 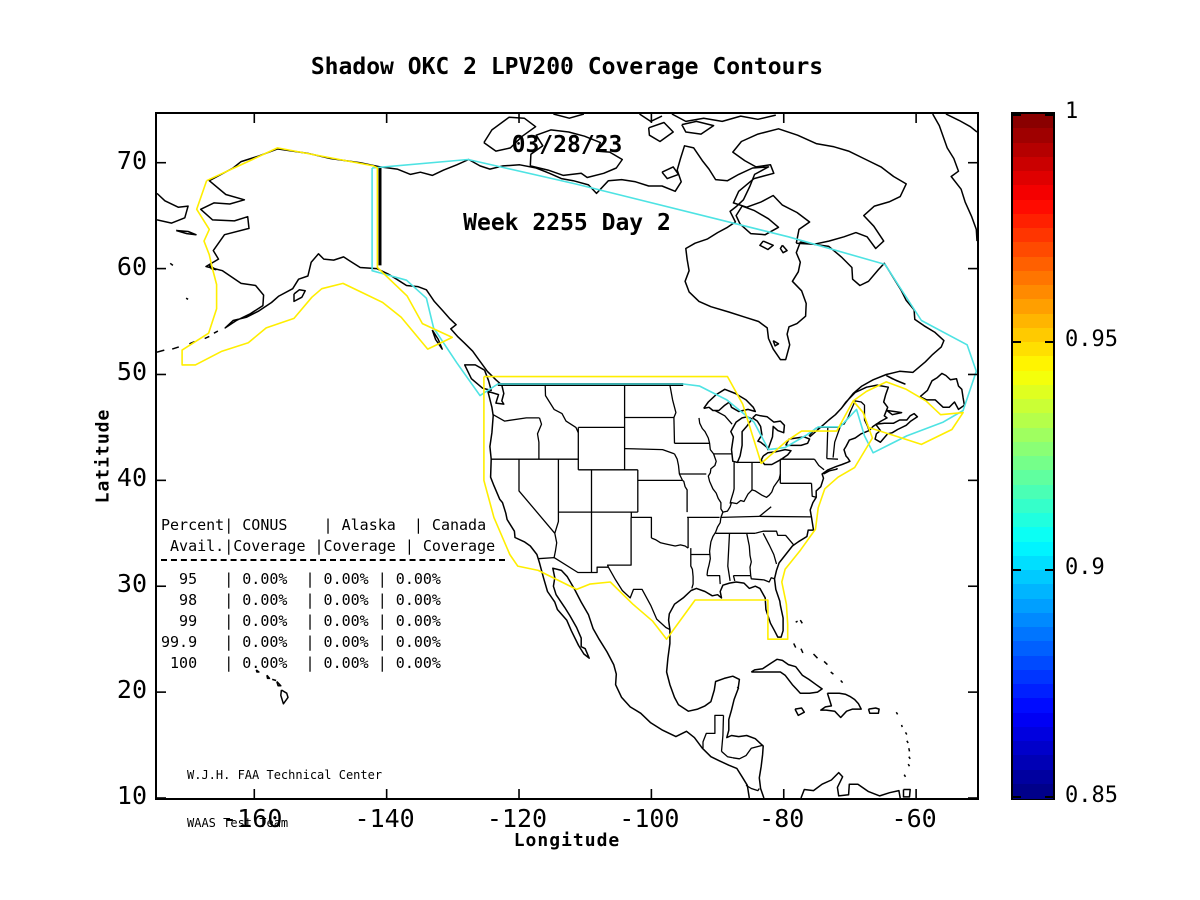 What do you see at coordinates (567, 223) in the screenshot?
I see `title-line-3: Week 2255 Day 2` at bounding box center [567, 223].